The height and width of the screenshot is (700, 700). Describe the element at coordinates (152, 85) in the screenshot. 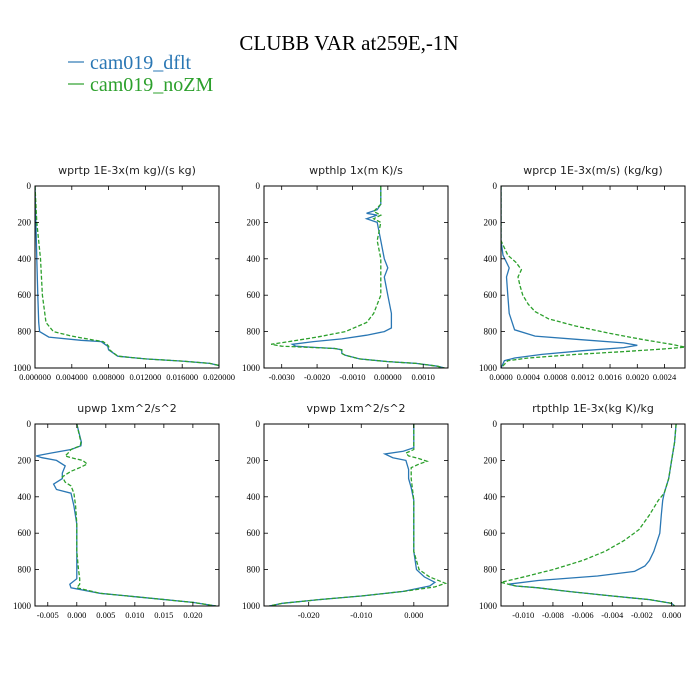

I see `legend-label-nozm: cam019_noZM` at that location.